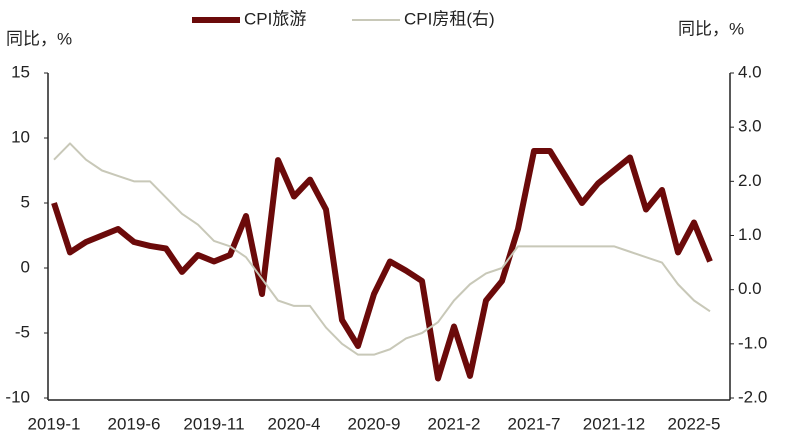 This screenshot has width=795, height=444. I want to click on y2-tick-label: -2.0, so click(752, 396).